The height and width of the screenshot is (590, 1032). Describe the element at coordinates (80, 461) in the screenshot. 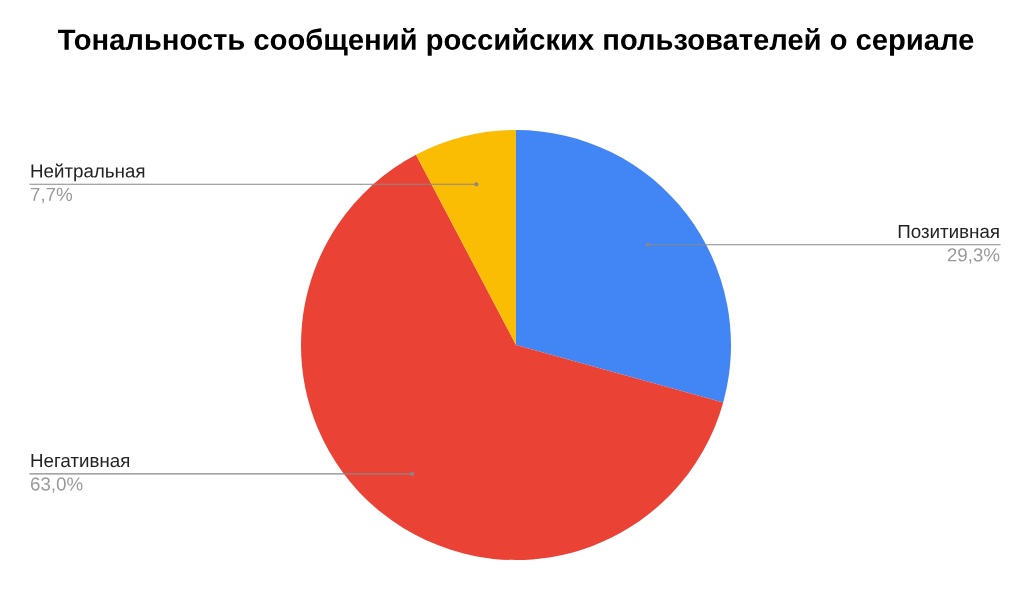

I see `slice-label: Негативная` at that location.